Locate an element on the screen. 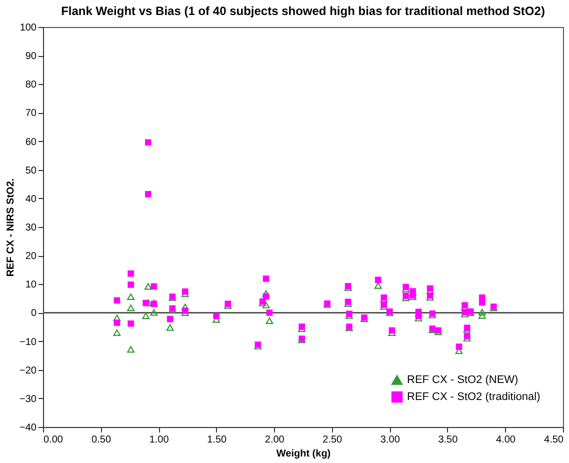 The width and height of the screenshot is (569, 463). y-tick-label: −30 is located at coordinates (28, 399).